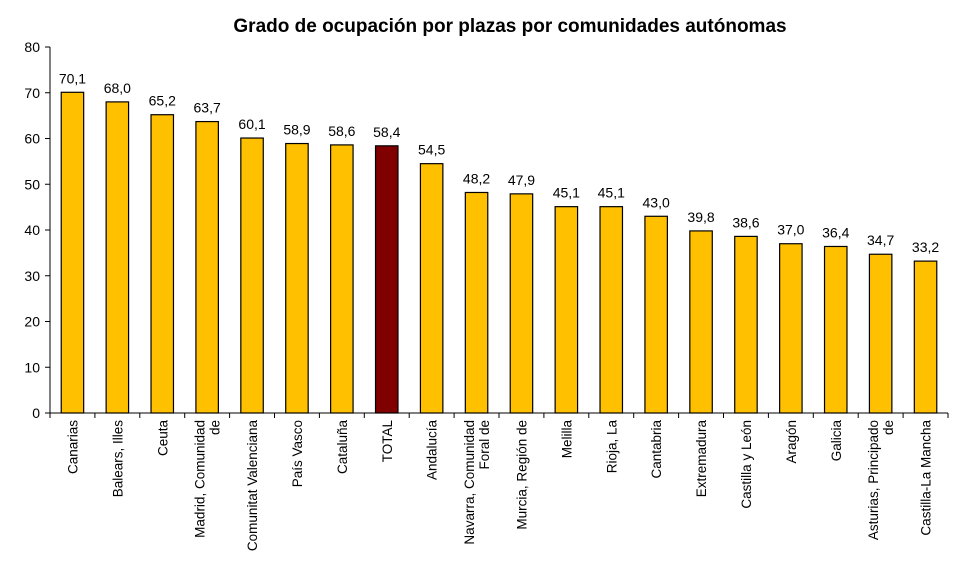  Describe the element at coordinates (32, 276) in the screenshot. I see `y-tick-label: 30` at that location.